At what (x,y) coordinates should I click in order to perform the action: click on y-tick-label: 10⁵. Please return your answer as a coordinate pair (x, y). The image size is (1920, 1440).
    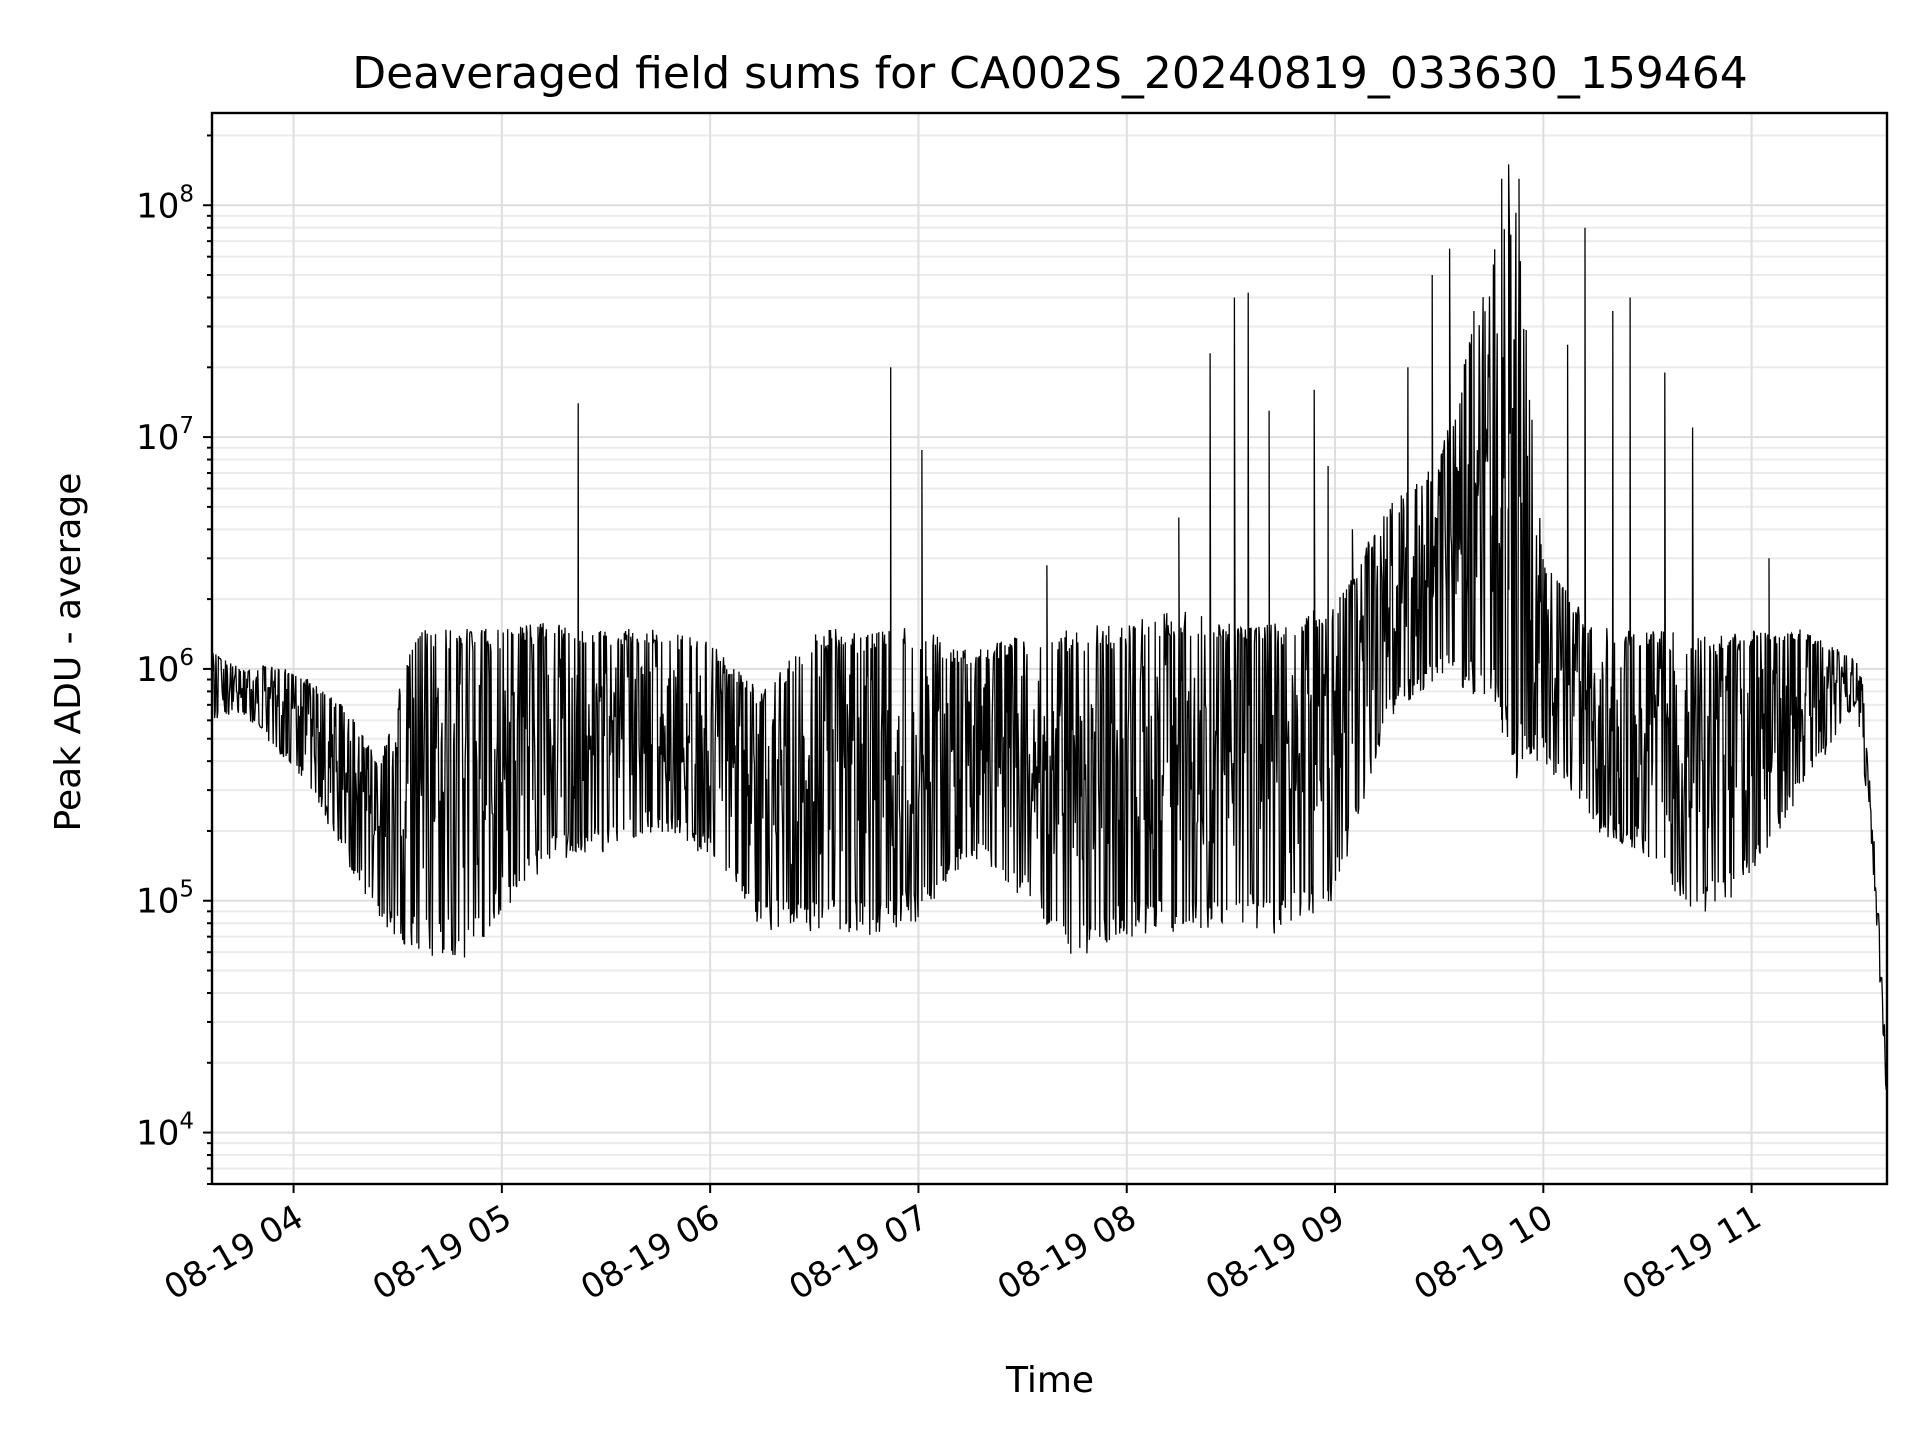
    Looking at the image, I should click on (165, 899).